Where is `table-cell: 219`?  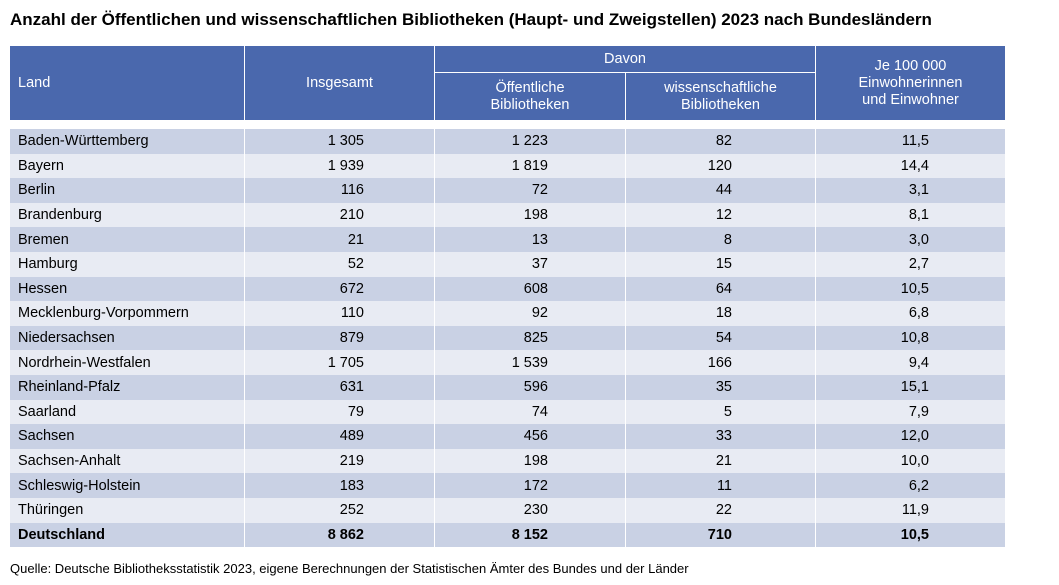 table-cell: 219 is located at coordinates (340, 461).